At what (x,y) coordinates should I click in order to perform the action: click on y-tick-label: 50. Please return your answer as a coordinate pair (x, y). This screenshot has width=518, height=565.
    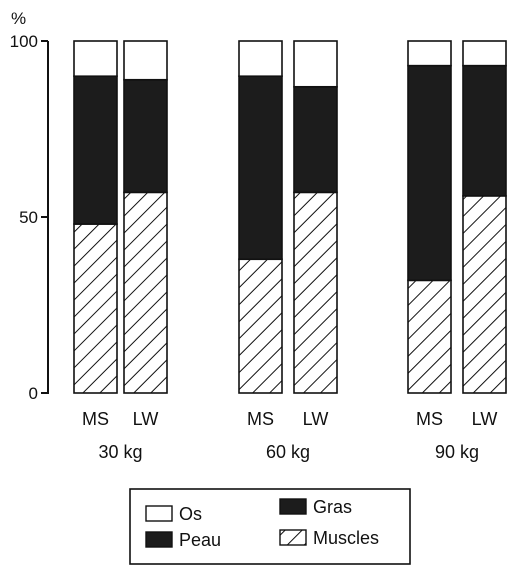
    Looking at the image, I should click on (28, 217).